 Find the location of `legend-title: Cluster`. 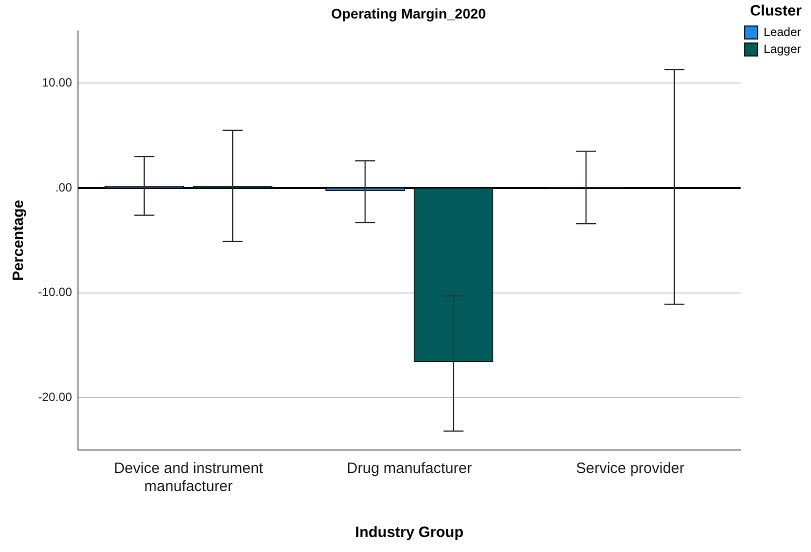

legend-title: Cluster is located at coordinates (776, 11).